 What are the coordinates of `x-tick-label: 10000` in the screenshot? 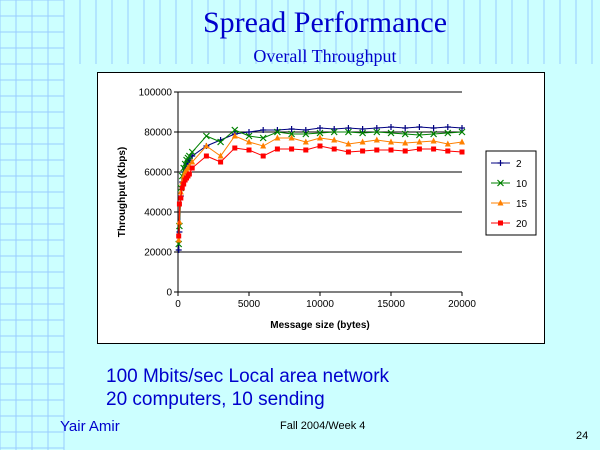 It's located at (320, 304).